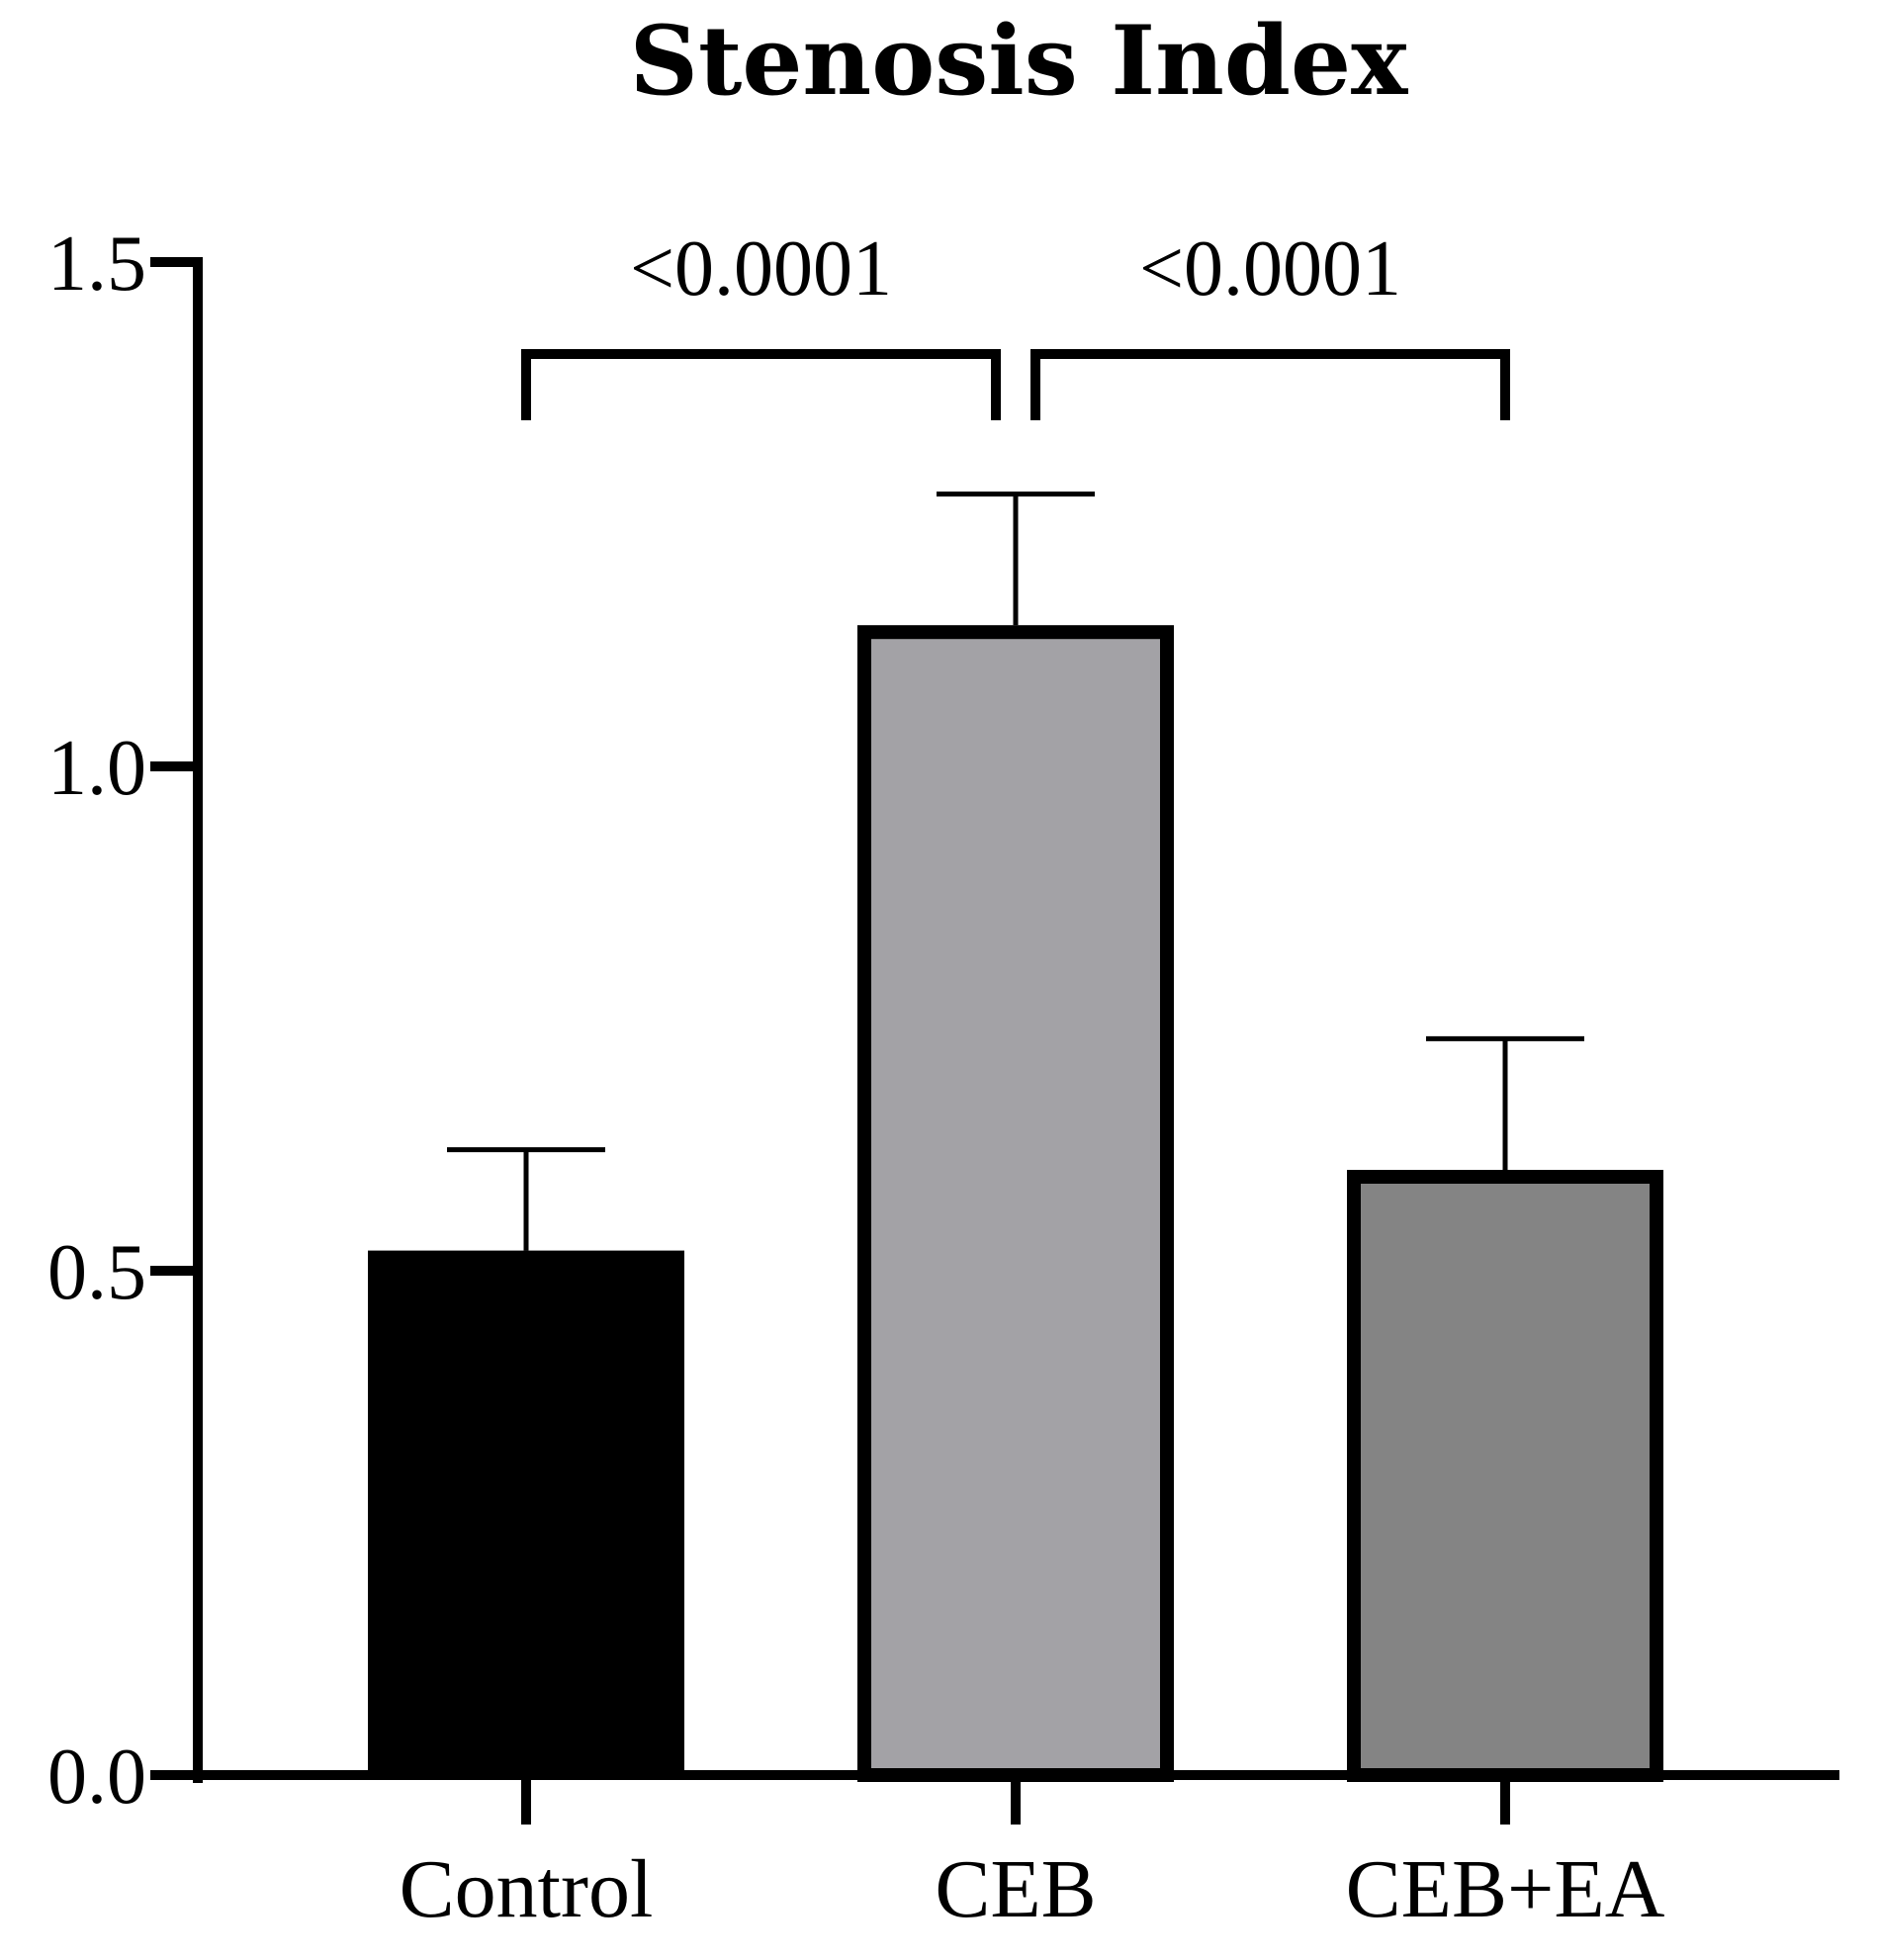 Image resolution: width=1878 pixels, height=1960 pixels. Describe the element at coordinates (1019, 61) in the screenshot. I see `chart-title: Stenosis Index` at that location.